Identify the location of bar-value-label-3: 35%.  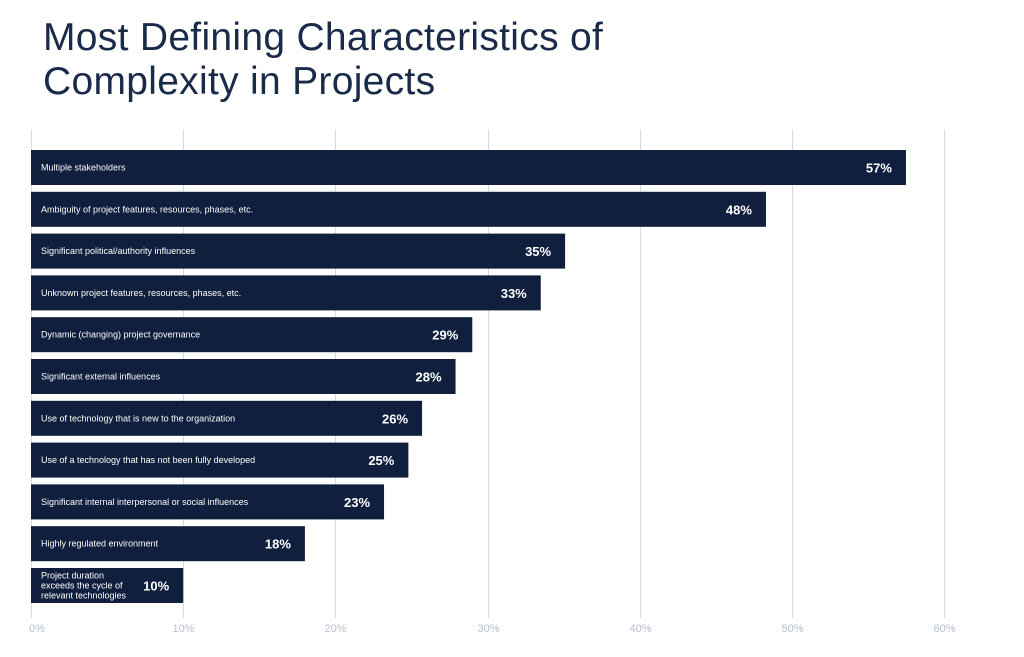
(538, 251).